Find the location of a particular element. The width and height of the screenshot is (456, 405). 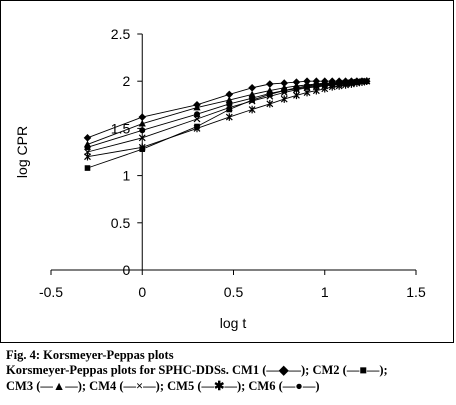

x-tick-label: -0.5 is located at coordinates (51, 292).